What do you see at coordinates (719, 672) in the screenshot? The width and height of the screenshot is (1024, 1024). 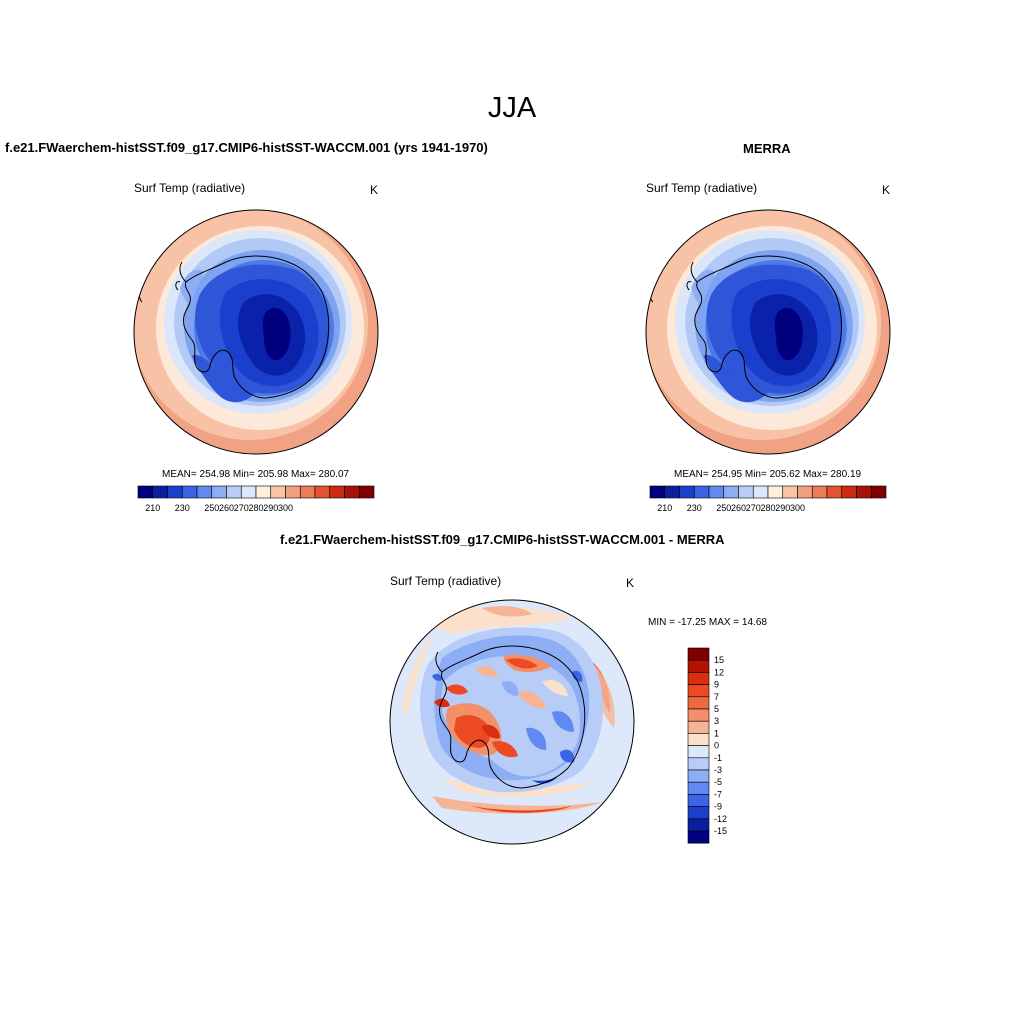 I see `diff-colorbar-tick: 12` at bounding box center [719, 672].